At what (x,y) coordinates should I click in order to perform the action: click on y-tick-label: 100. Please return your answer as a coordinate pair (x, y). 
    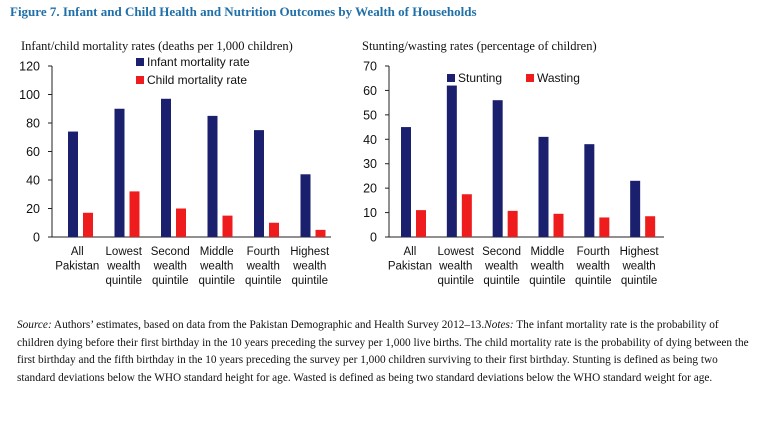
    Looking at the image, I should click on (29, 95).